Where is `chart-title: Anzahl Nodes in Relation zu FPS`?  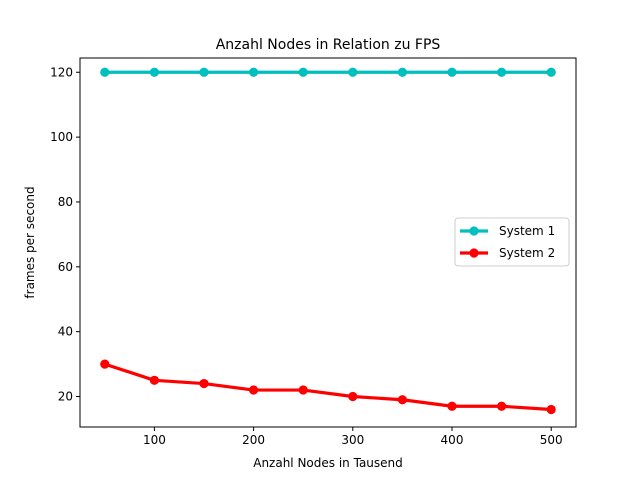
chart-title: Anzahl Nodes in Relation zu FPS is located at coordinates (328, 45).